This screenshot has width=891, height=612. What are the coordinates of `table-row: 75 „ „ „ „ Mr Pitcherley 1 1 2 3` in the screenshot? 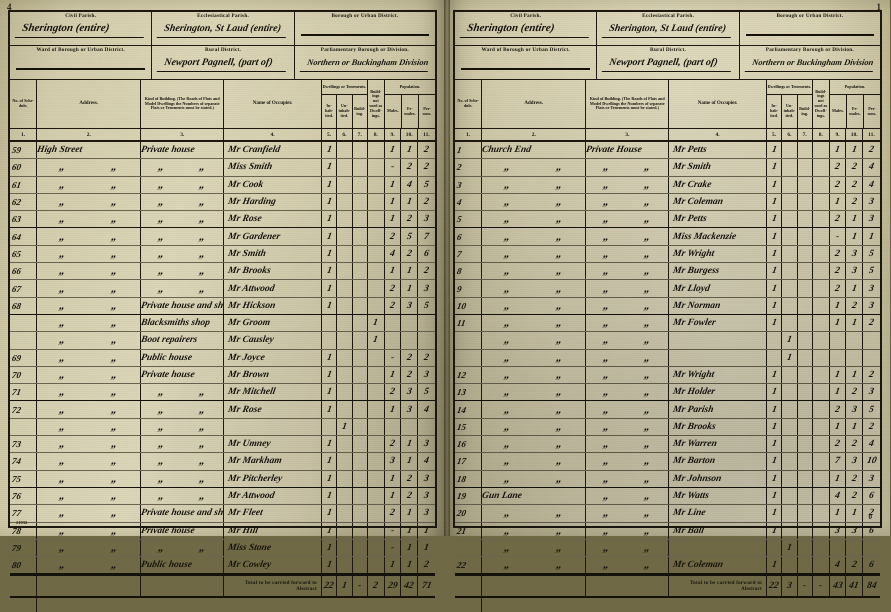 It's located at (222, 479).